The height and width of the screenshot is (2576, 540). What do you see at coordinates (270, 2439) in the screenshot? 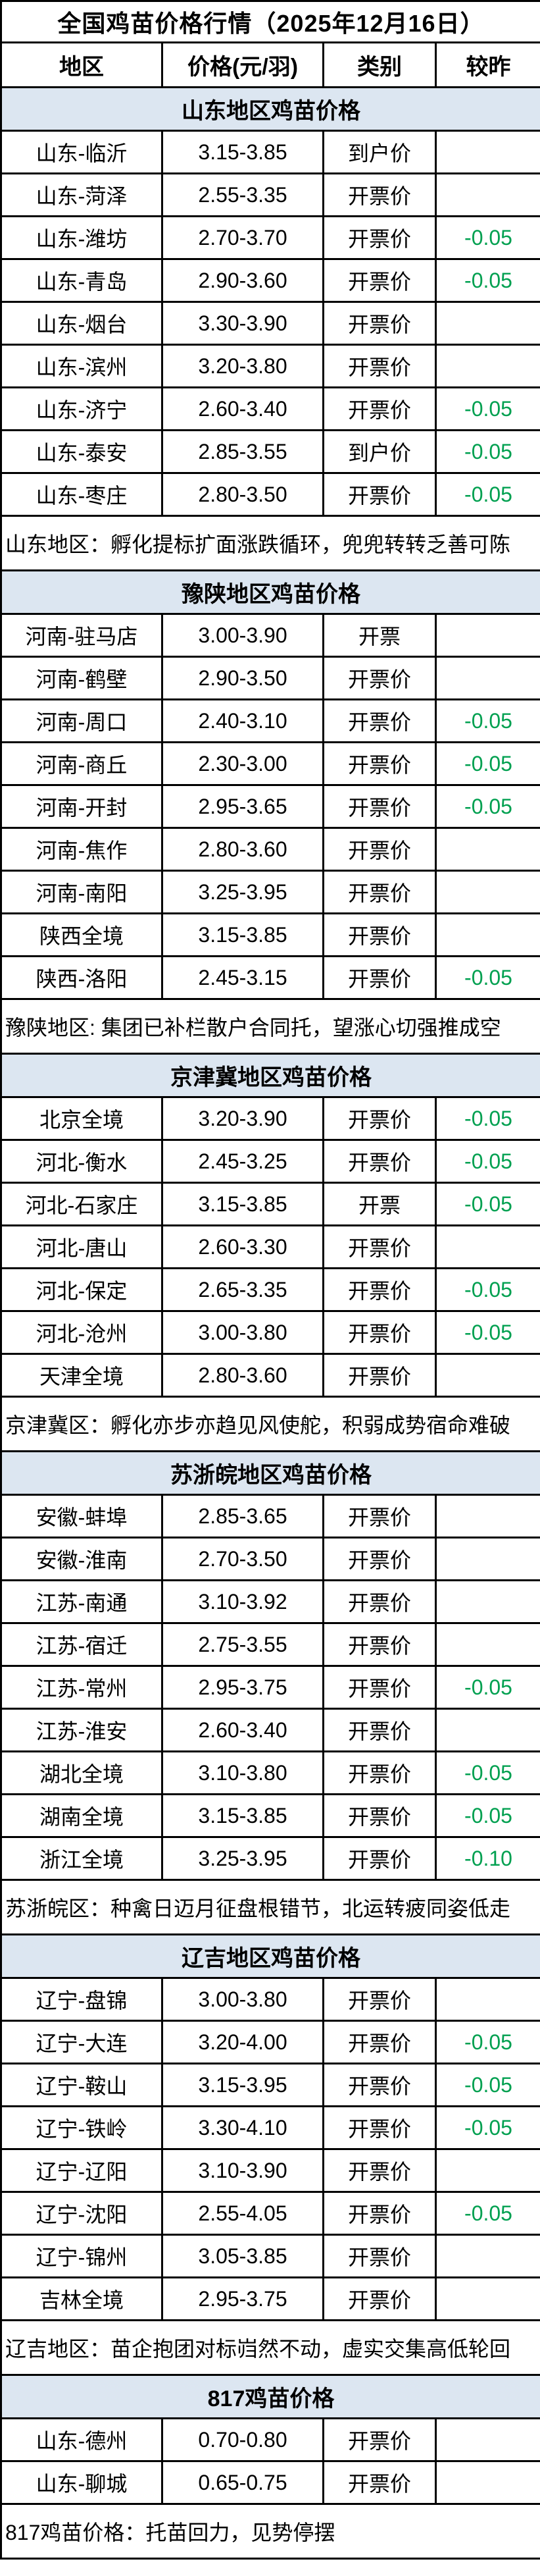
I see `table-row: 山东-德州 0.70-0.80 开票价` at bounding box center [270, 2439].